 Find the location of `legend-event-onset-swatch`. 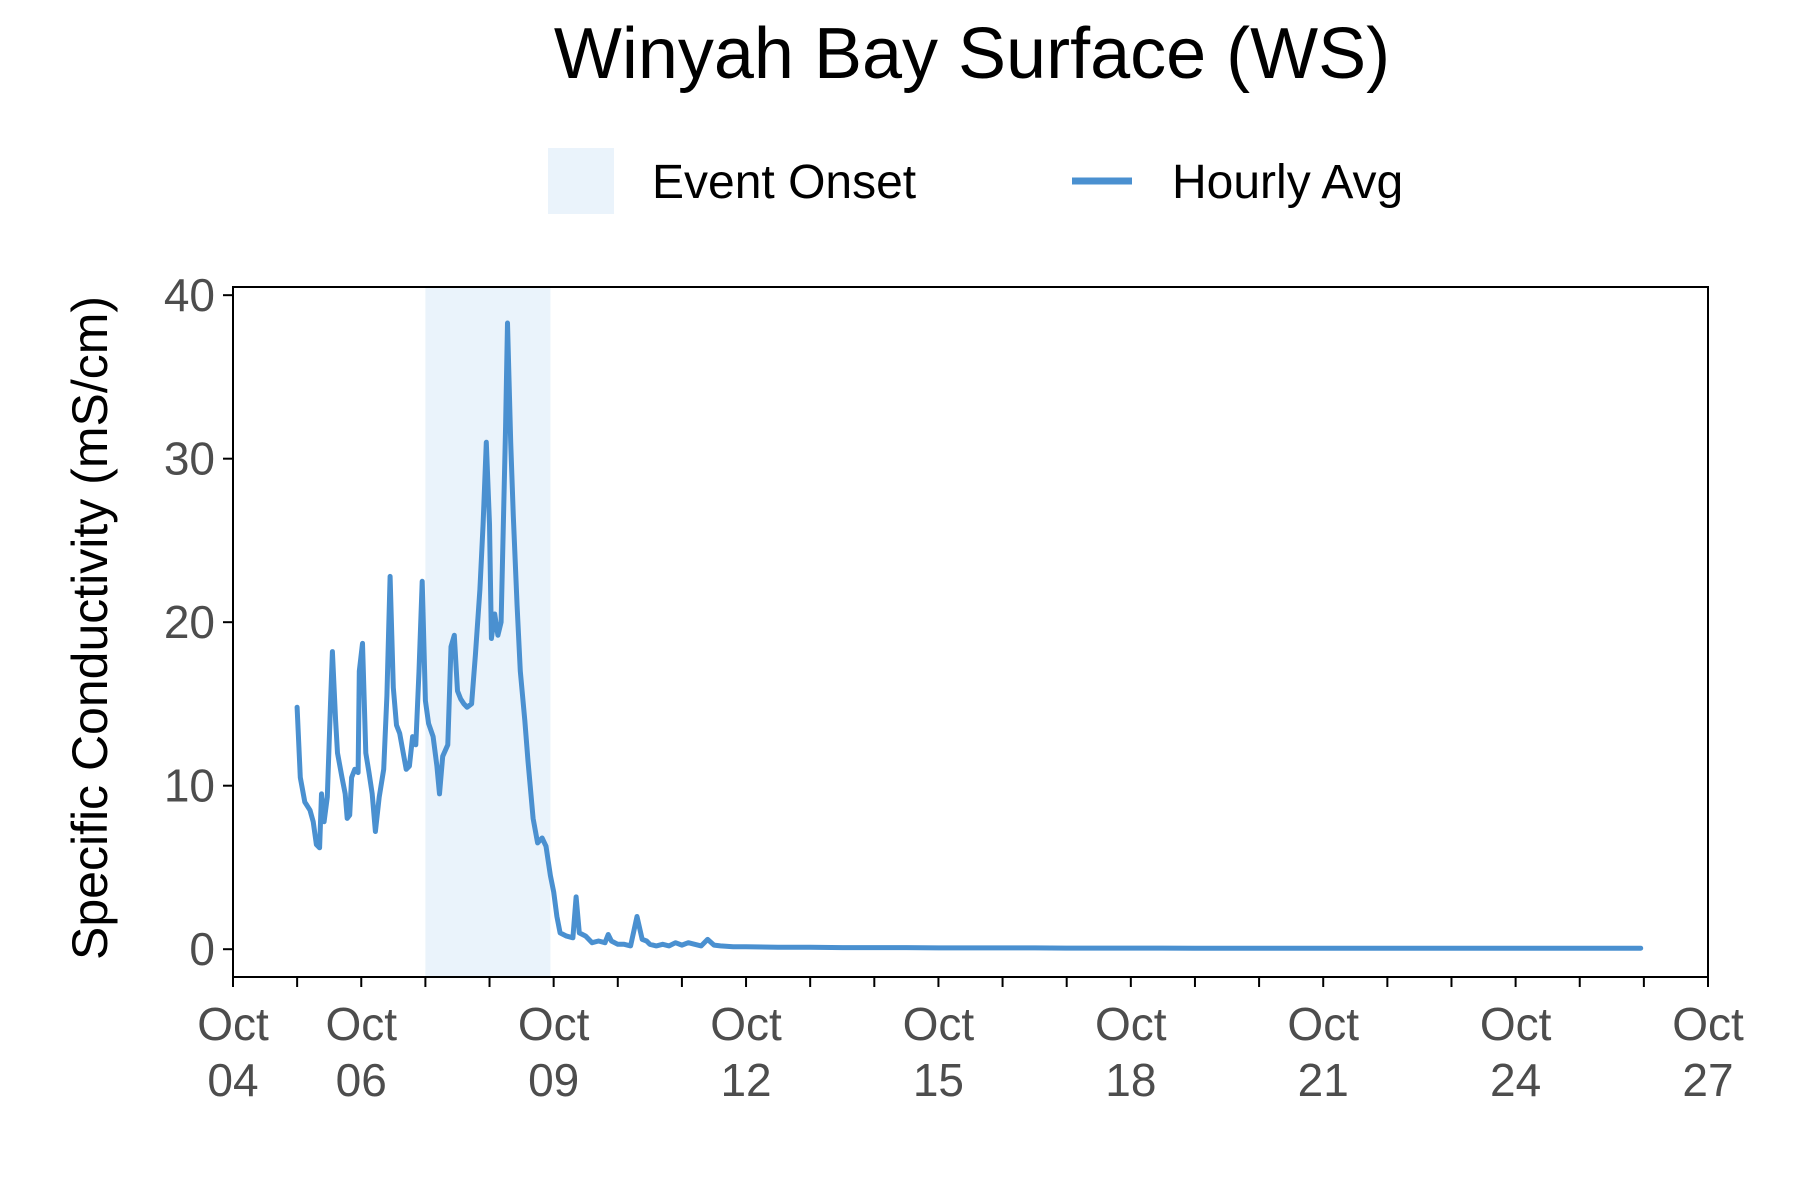

legend-event-onset-swatch is located at coordinates (581, 181).